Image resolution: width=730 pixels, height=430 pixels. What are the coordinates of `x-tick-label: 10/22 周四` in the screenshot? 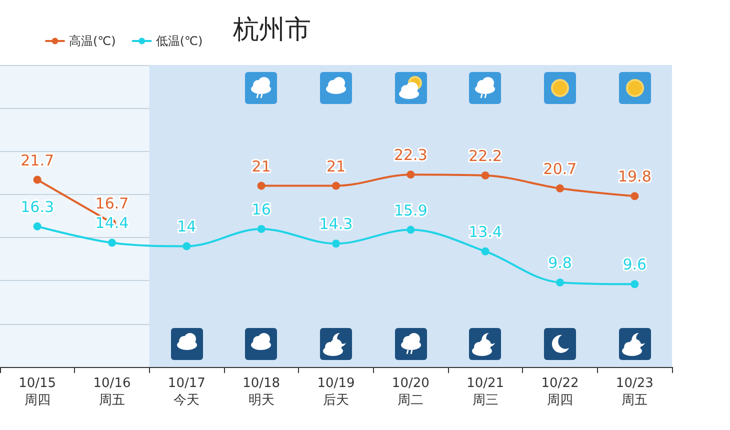 It's located at (560, 392).